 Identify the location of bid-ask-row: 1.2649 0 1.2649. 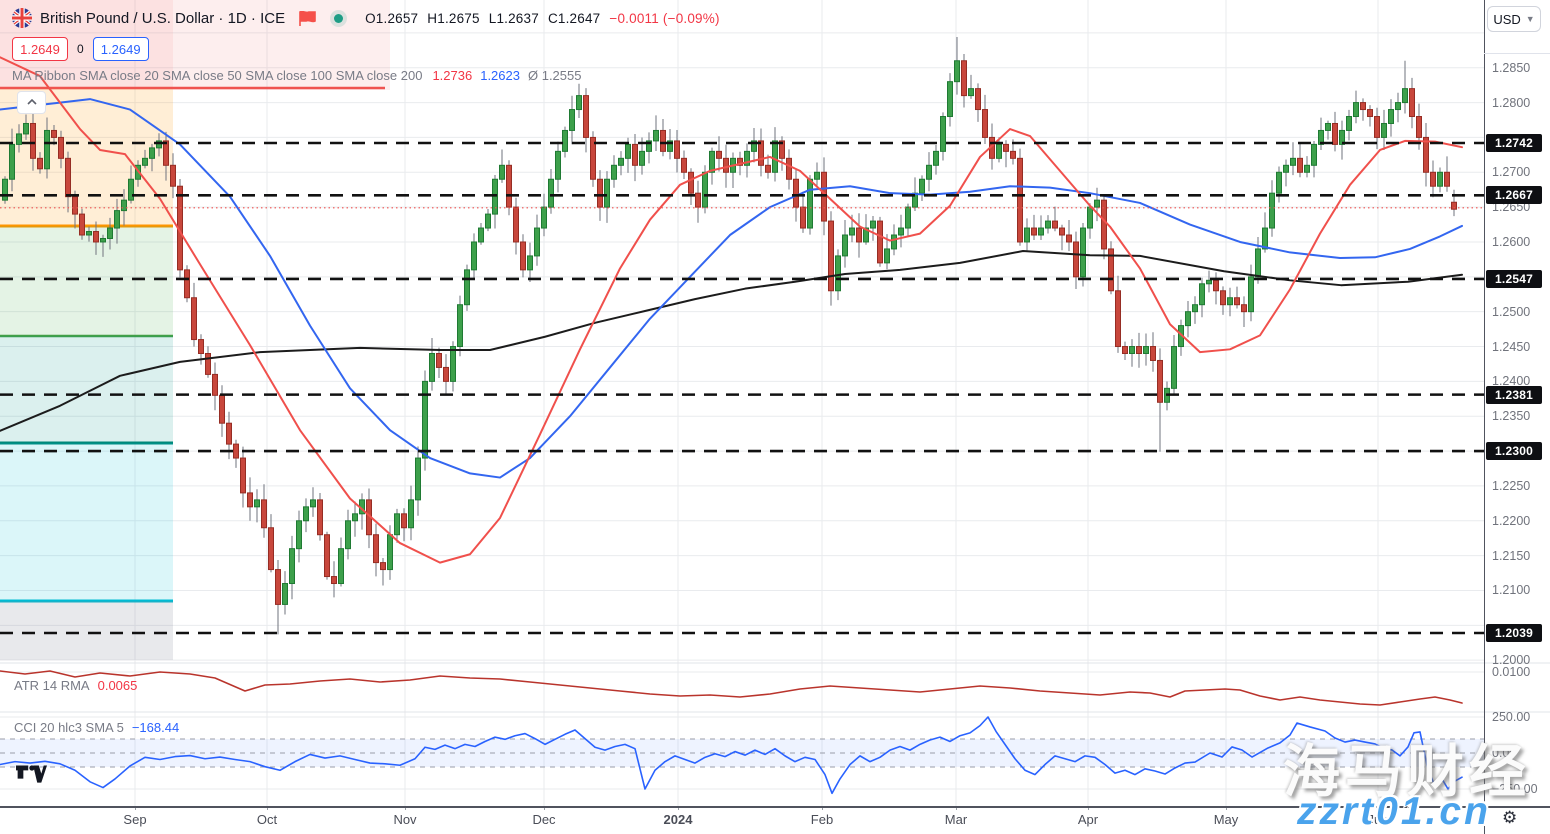
(80, 49).